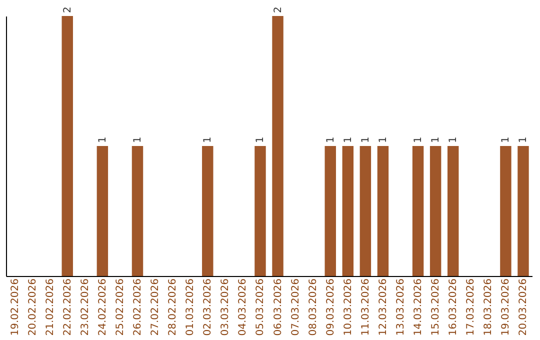 The image size is (540, 340). Describe the element at coordinates (32, 307) in the screenshot. I see `x-tick-label: 20.02.2026` at that location.